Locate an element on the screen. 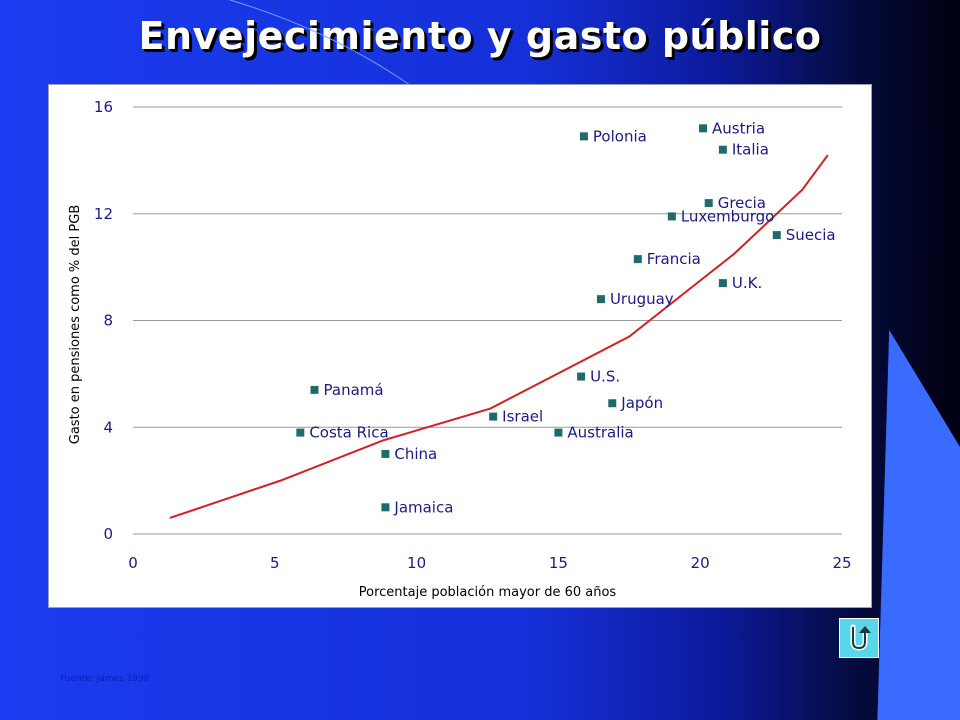  y-tick-label: 4 is located at coordinates (108, 427).